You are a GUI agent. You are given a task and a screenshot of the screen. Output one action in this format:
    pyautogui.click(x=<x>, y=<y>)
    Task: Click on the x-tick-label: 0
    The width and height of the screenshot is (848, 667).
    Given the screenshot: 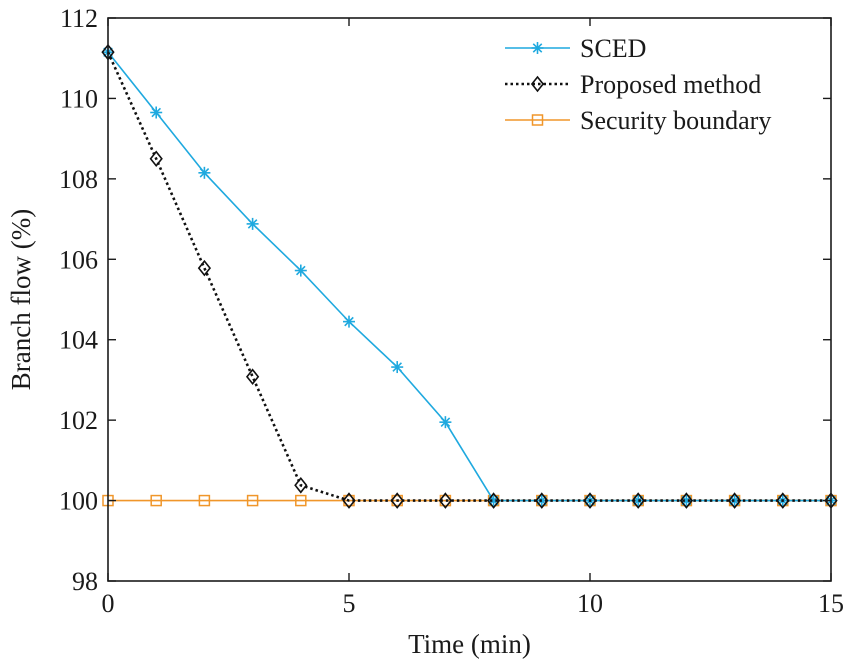 What is the action you would take?
    pyautogui.click(x=108, y=603)
    